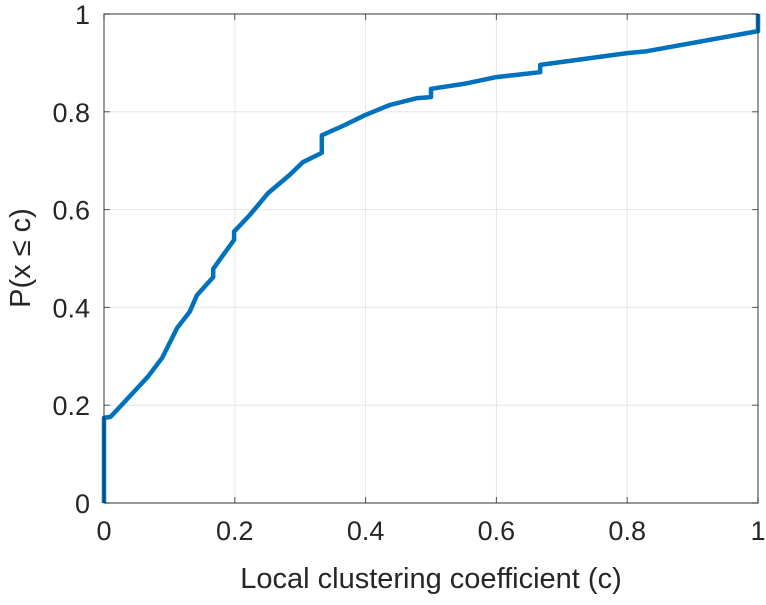 The image size is (766, 605). I want to click on x-tick-label: 0.4, so click(366, 531).